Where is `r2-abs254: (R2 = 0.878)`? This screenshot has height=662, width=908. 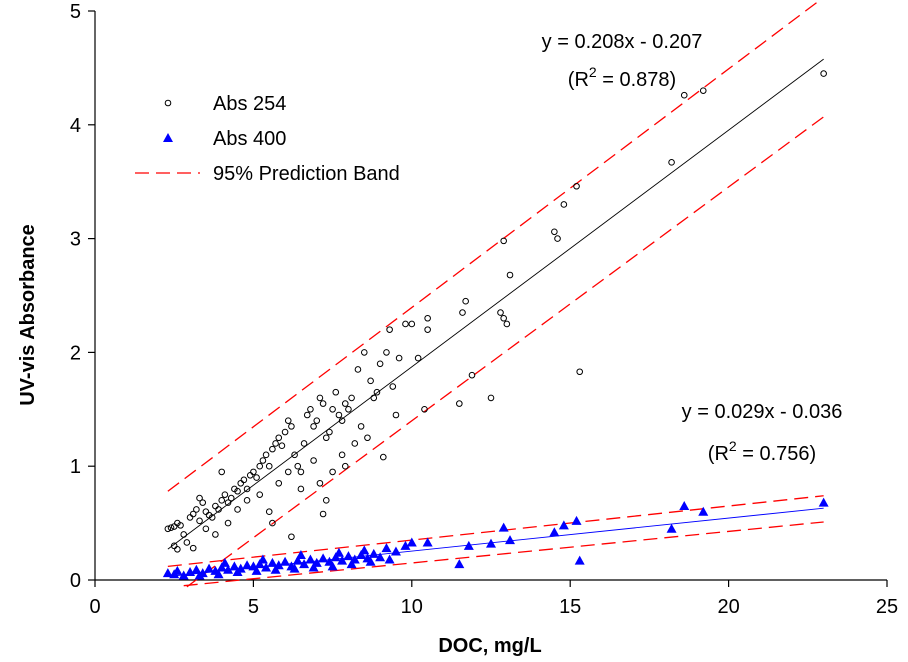
r2-abs254: (R2 = 0.878) is located at coordinates (622, 77).